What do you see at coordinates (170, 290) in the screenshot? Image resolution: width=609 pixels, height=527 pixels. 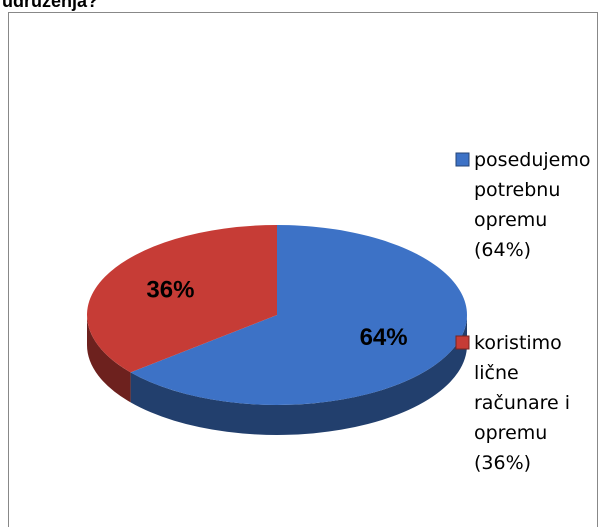 I see `data-label: 36%` at bounding box center [170, 290].